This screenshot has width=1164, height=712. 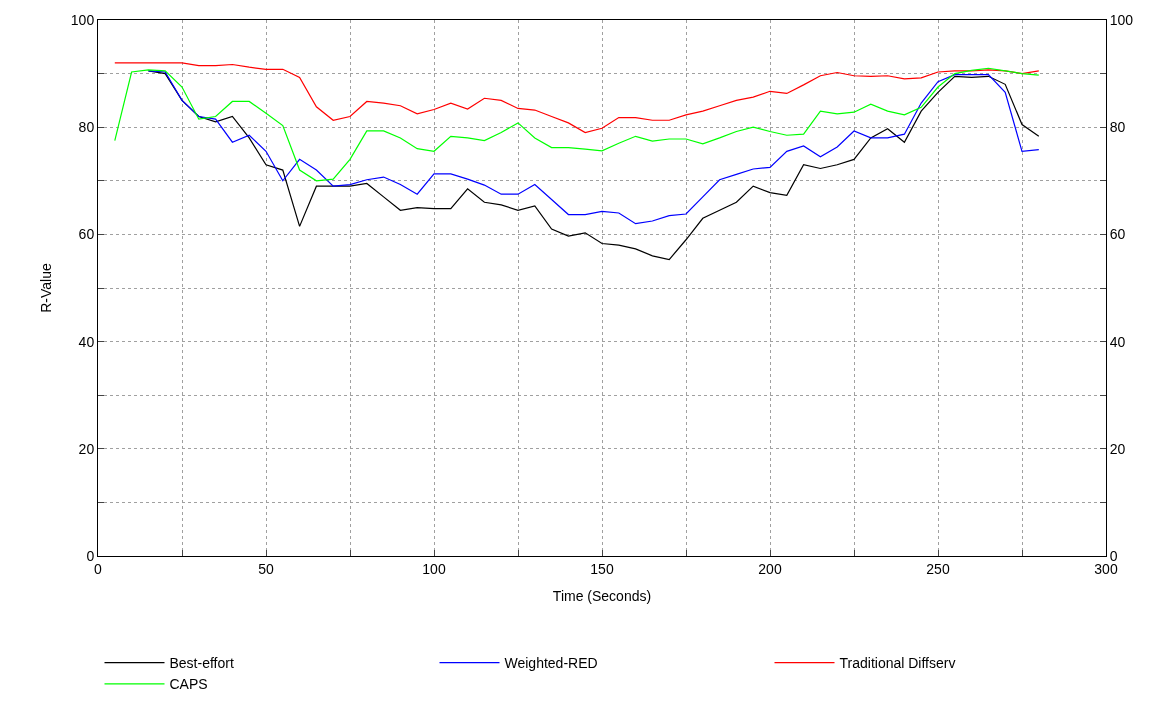 What do you see at coordinates (86, 341) in the screenshot?
I see `y-tick-label: 40` at bounding box center [86, 341].